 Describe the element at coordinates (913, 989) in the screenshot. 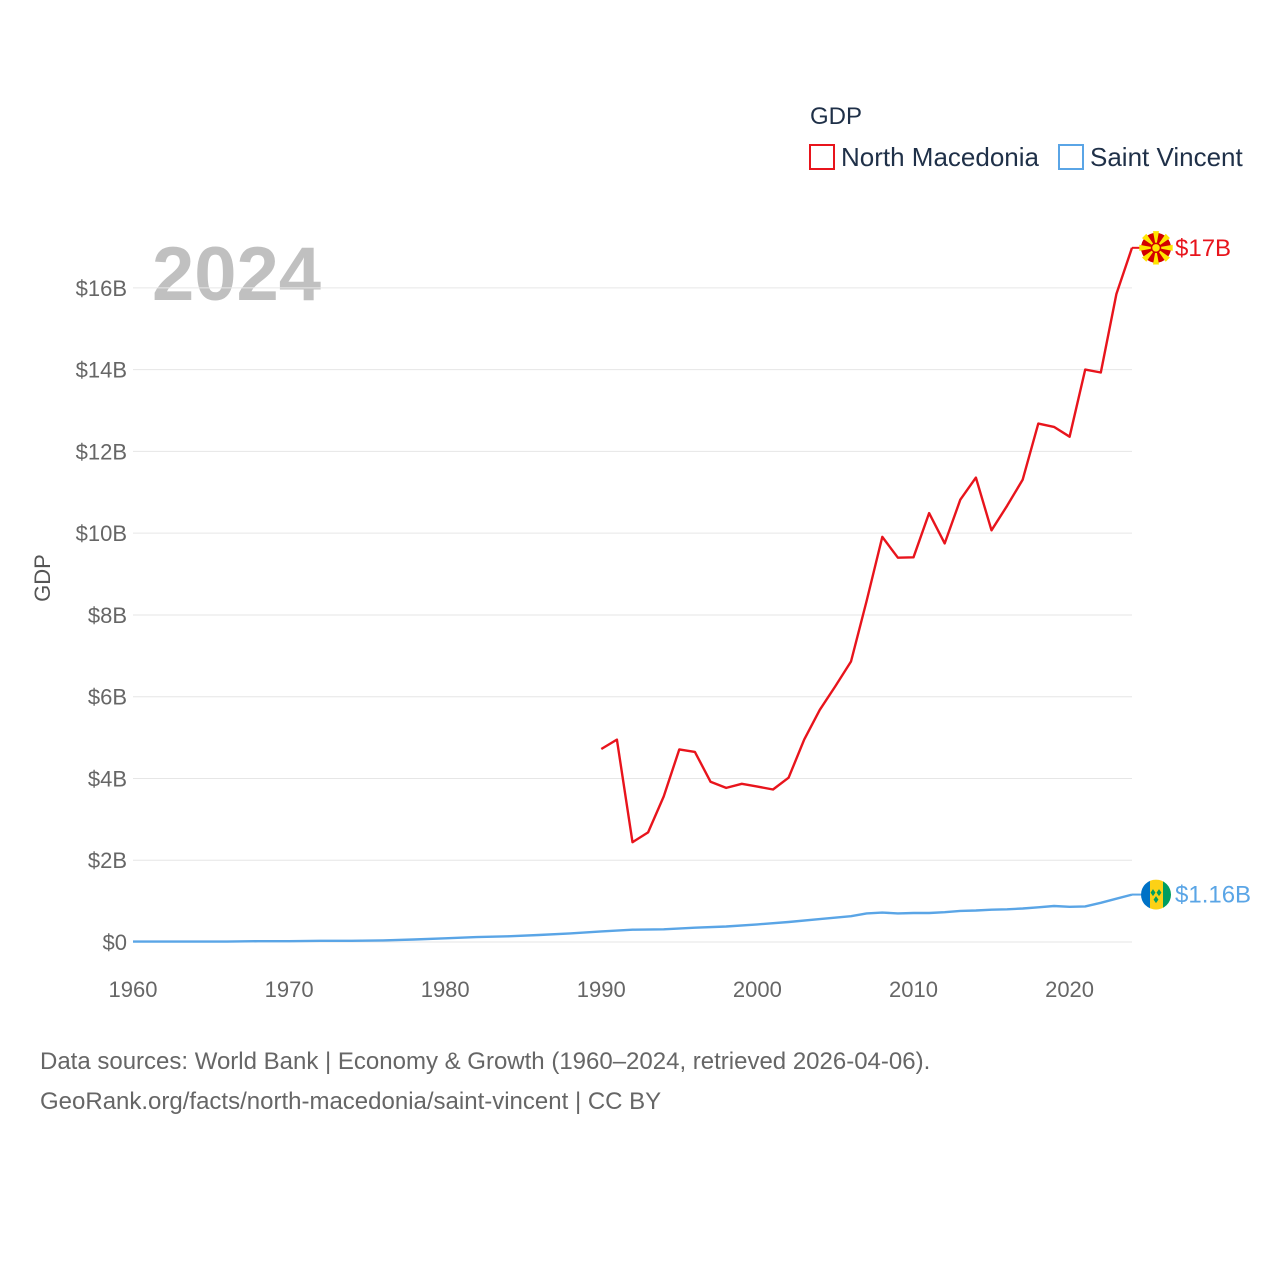

I see `x-tick-label: 2010` at that location.